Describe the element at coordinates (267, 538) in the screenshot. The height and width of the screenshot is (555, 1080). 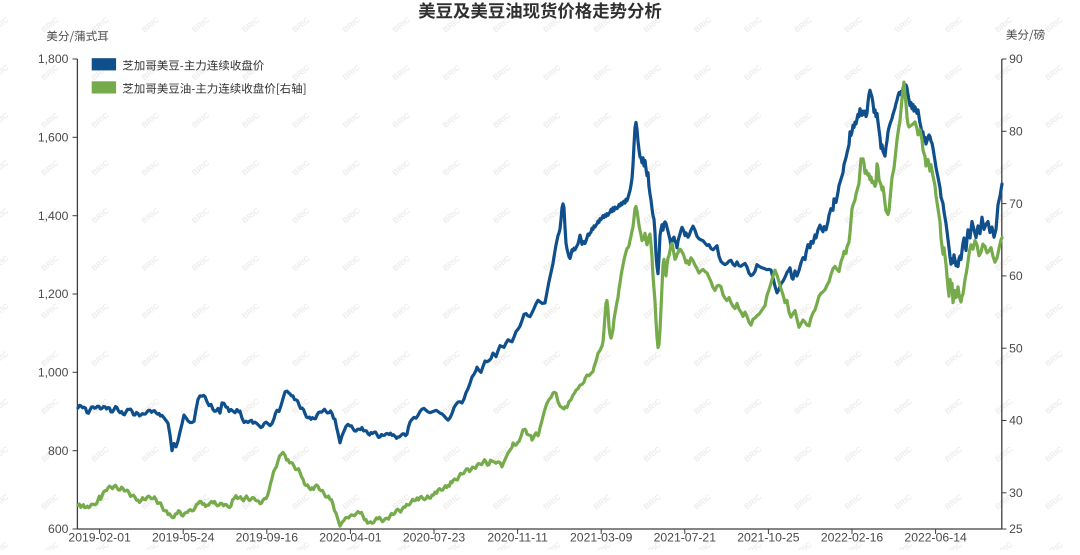
I see `svg-text: 2019-09-16` at that location.